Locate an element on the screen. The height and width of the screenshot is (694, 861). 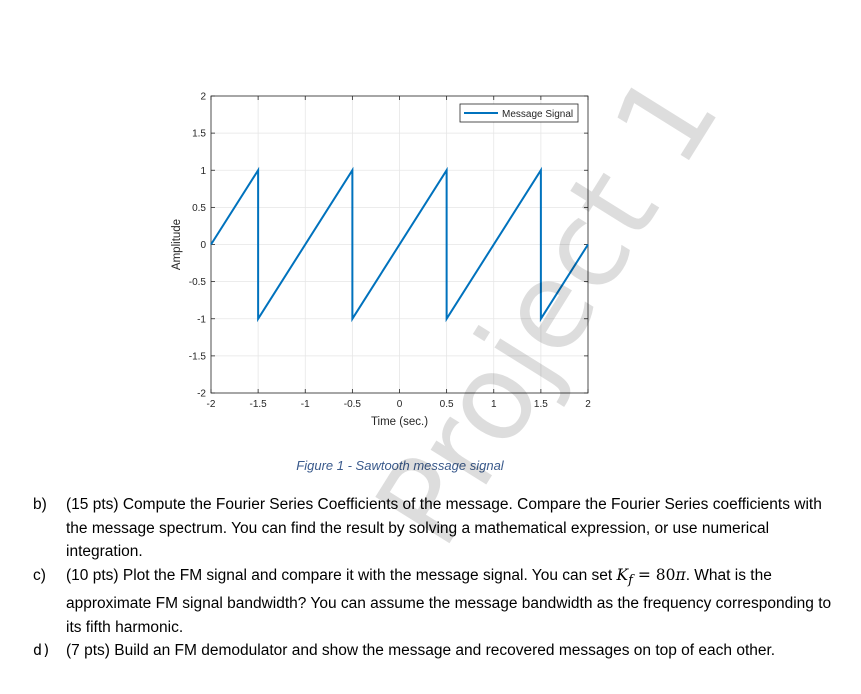
y-tick-label: -2 is located at coordinates (201, 394).